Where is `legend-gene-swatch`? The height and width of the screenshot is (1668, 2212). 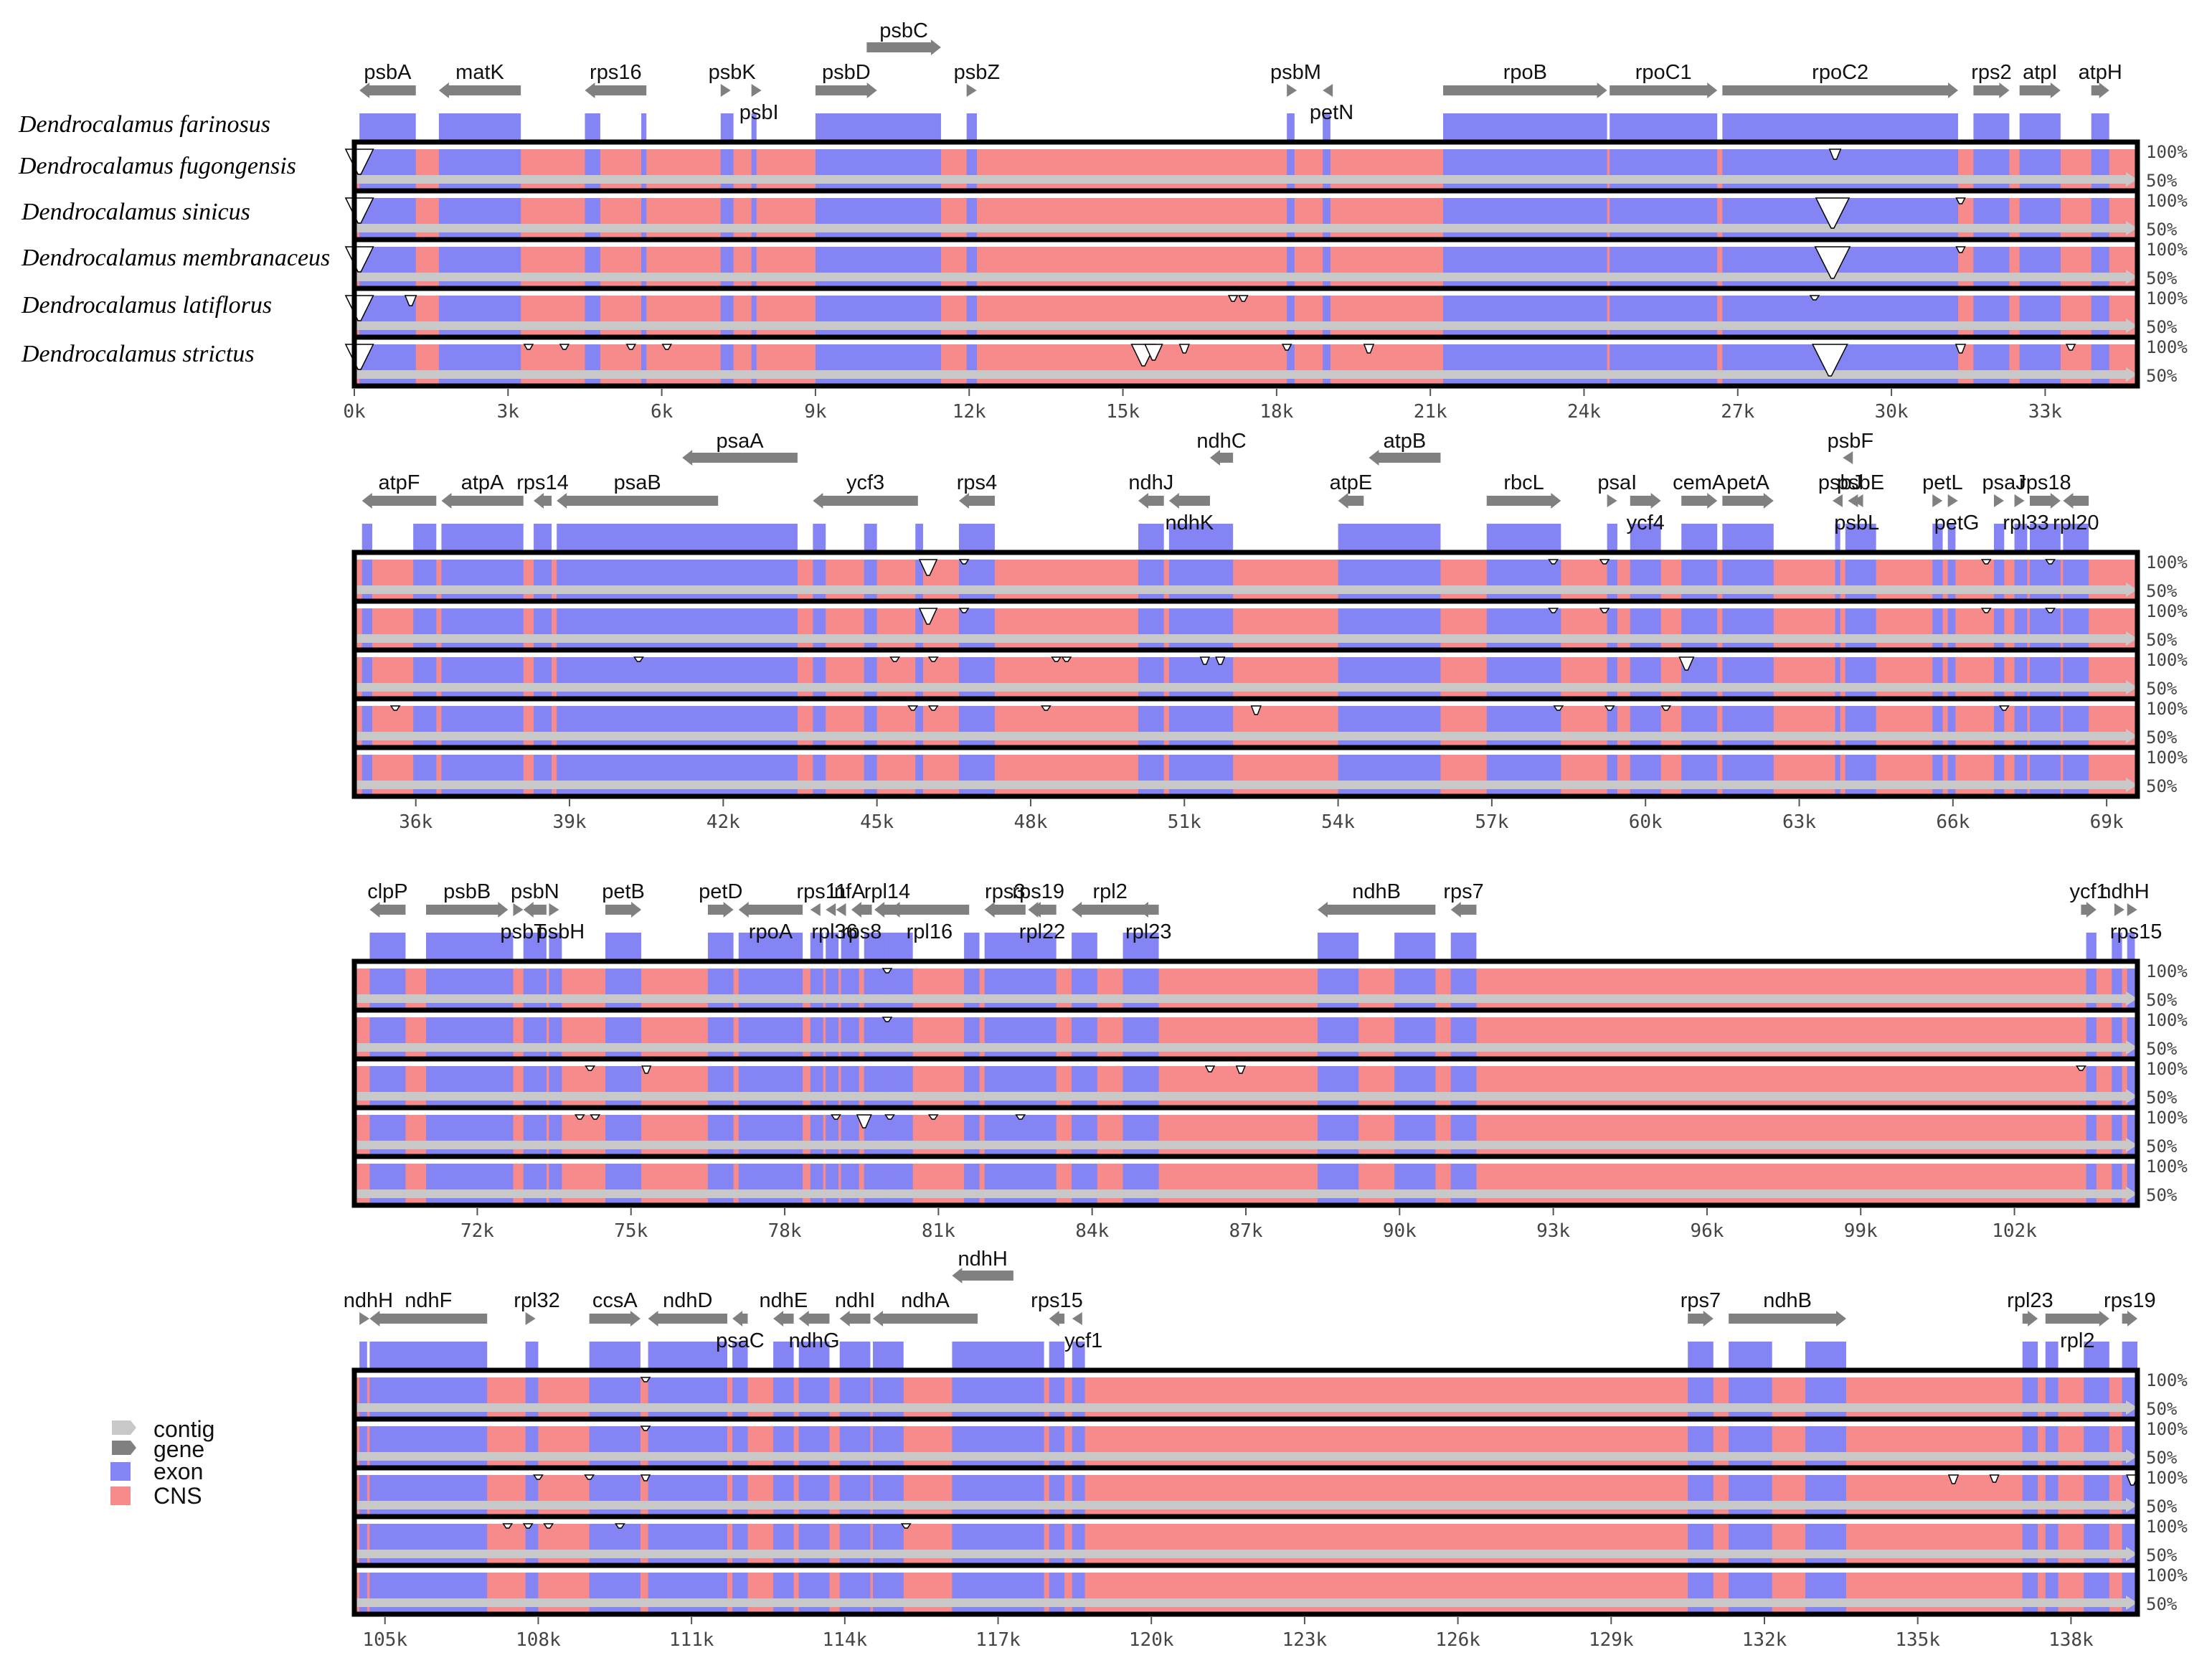 legend-gene-swatch is located at coordinates (124, 1448).